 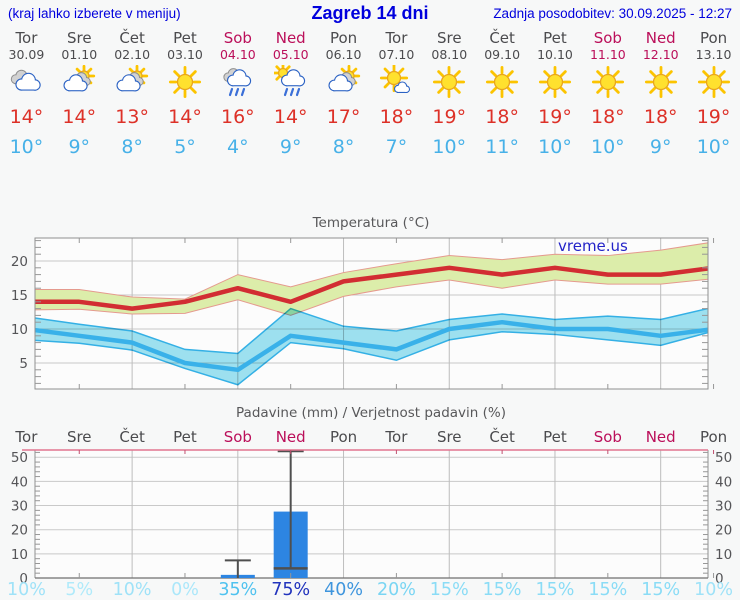 I want to click on precip-day-label: Pet, so click(x=185, y=437).